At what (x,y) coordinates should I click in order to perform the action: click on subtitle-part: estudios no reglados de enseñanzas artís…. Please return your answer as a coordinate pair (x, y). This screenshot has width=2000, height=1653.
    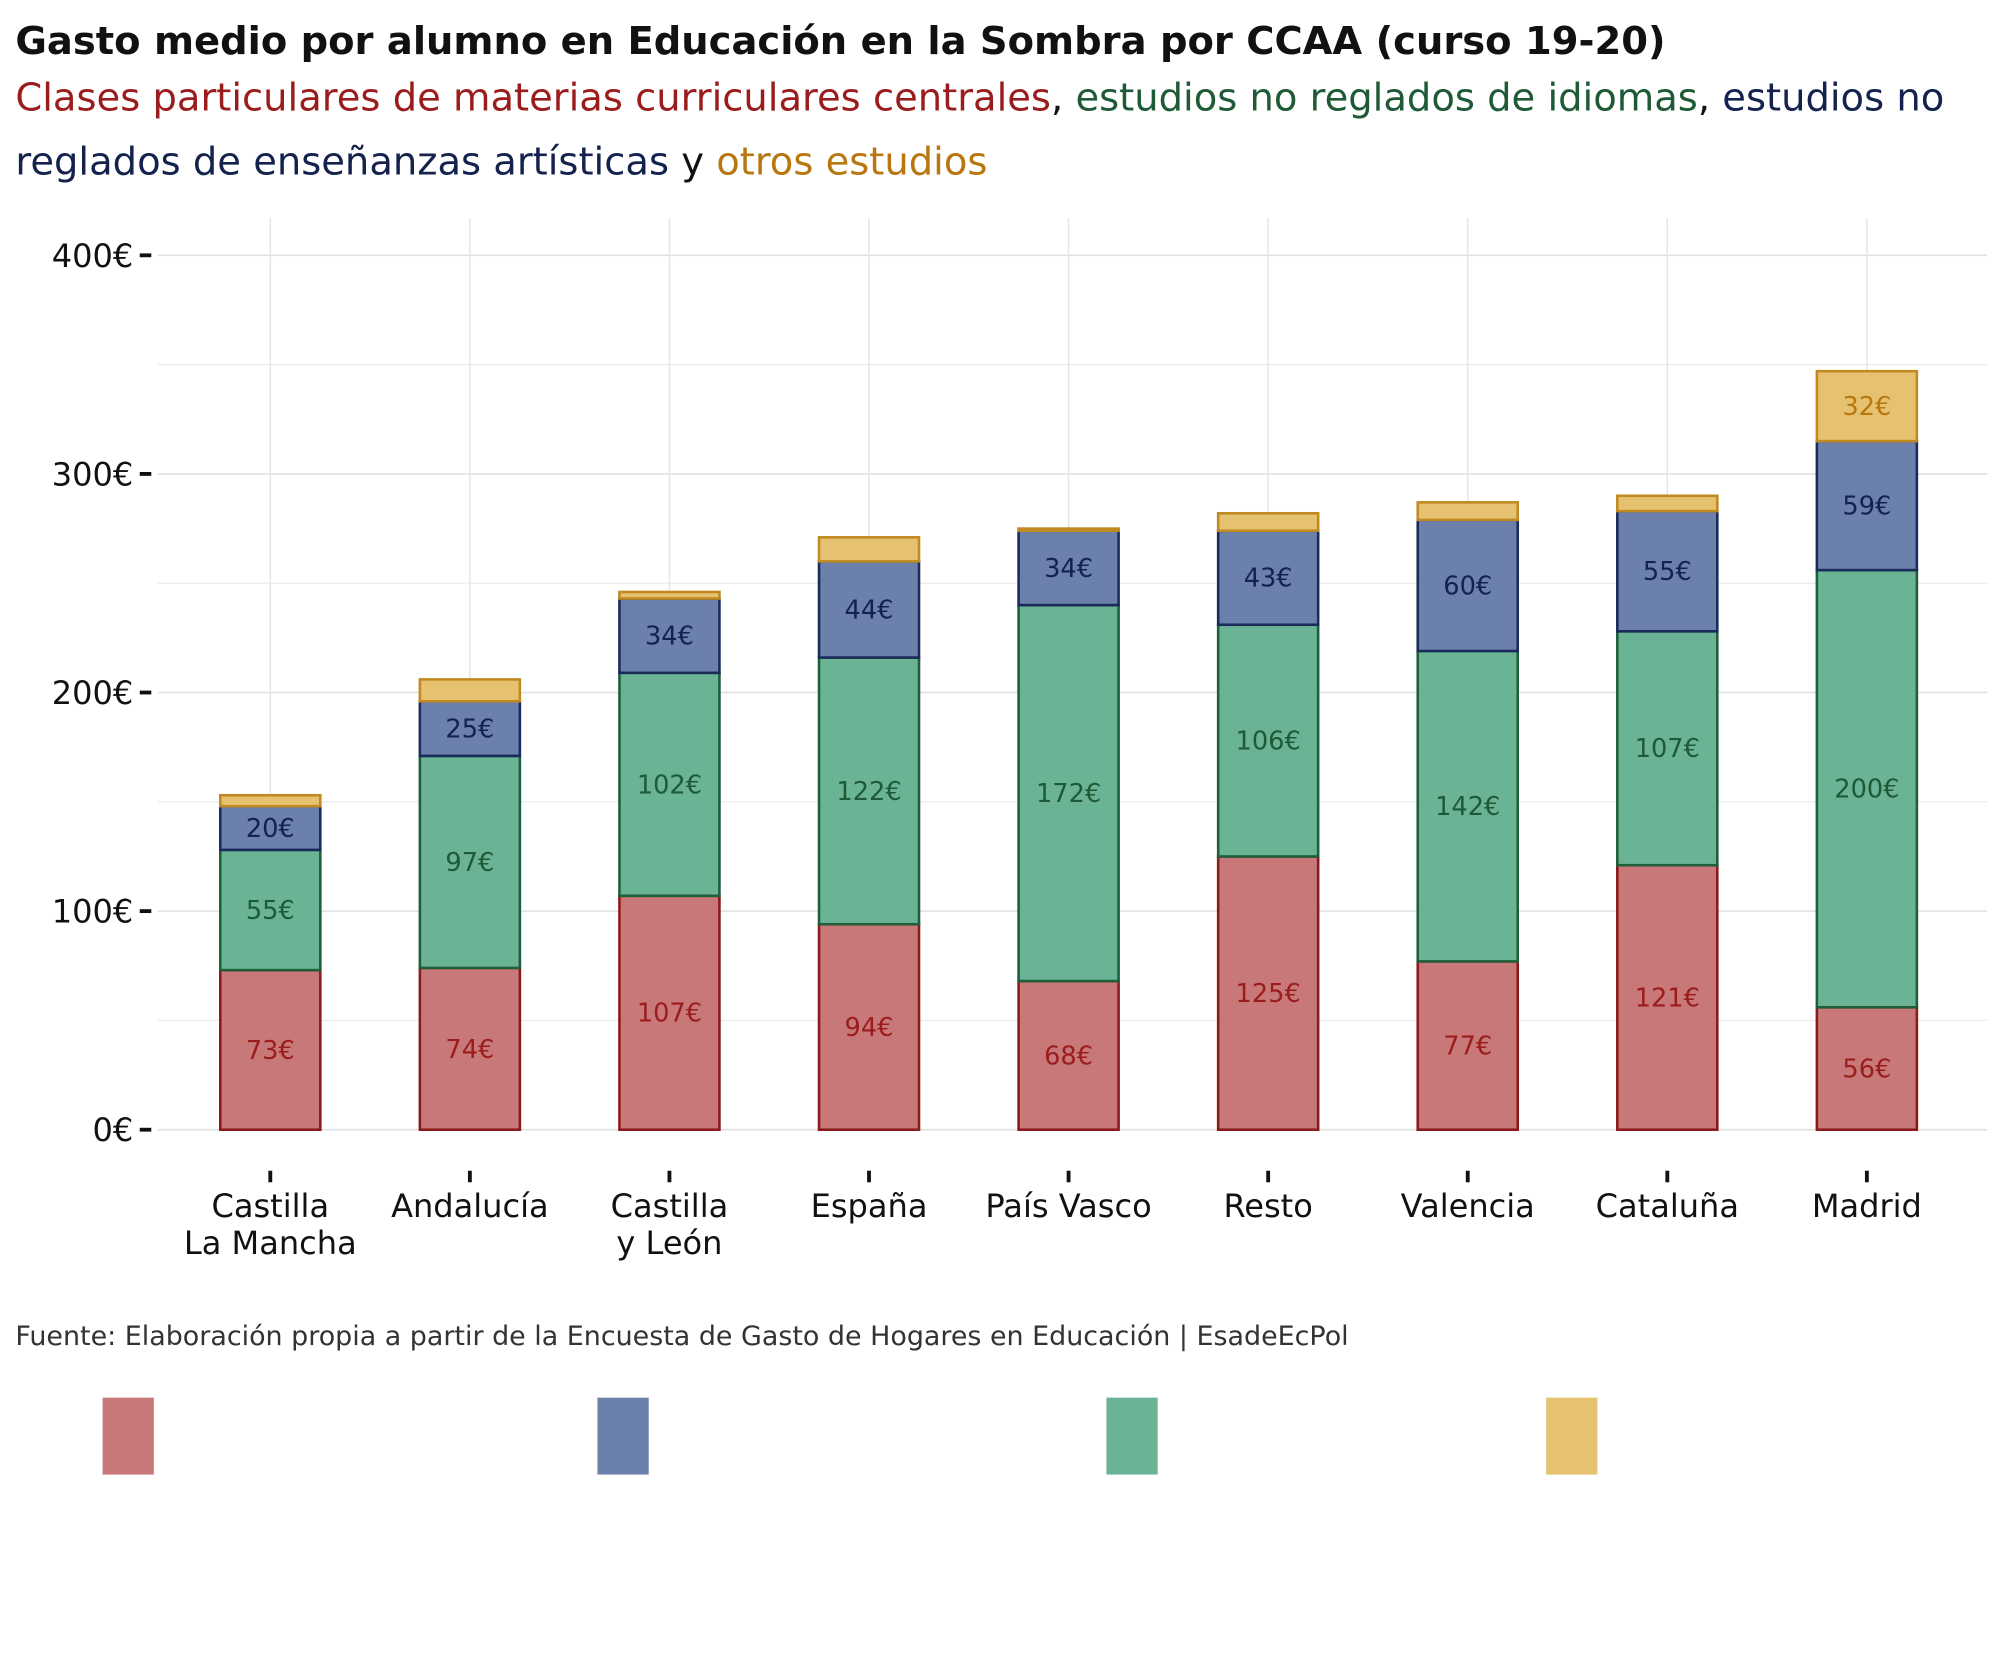
    Looking at the image, I should click on (980, 130).